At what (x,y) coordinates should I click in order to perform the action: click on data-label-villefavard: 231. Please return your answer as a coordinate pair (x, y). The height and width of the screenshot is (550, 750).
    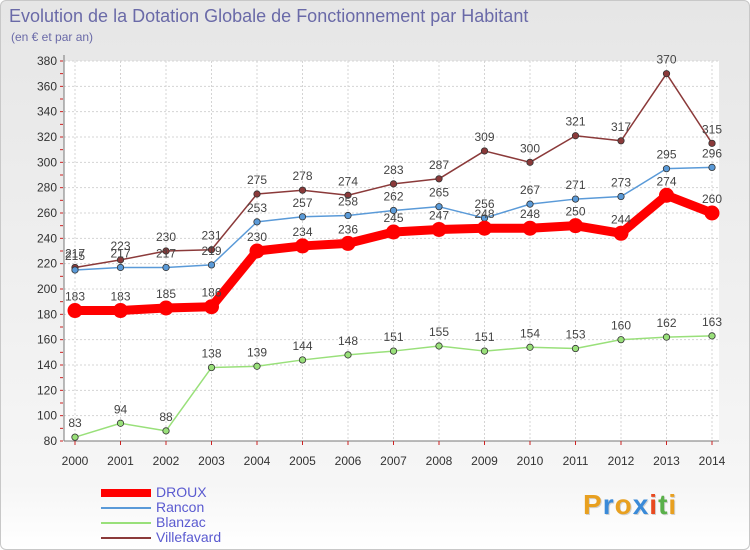
    Looking at the image, I should click on (211, 236).